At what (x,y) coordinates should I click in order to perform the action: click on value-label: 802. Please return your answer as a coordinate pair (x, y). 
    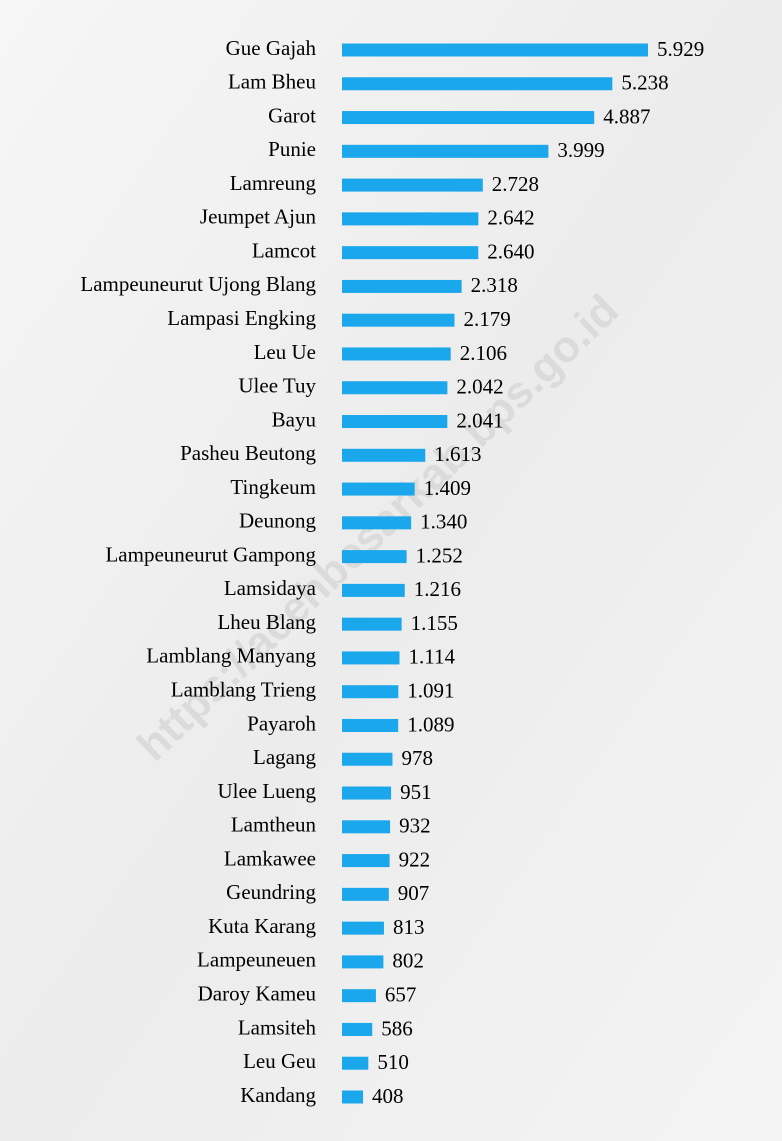
    Looking at the image, I should click on (408, 961).